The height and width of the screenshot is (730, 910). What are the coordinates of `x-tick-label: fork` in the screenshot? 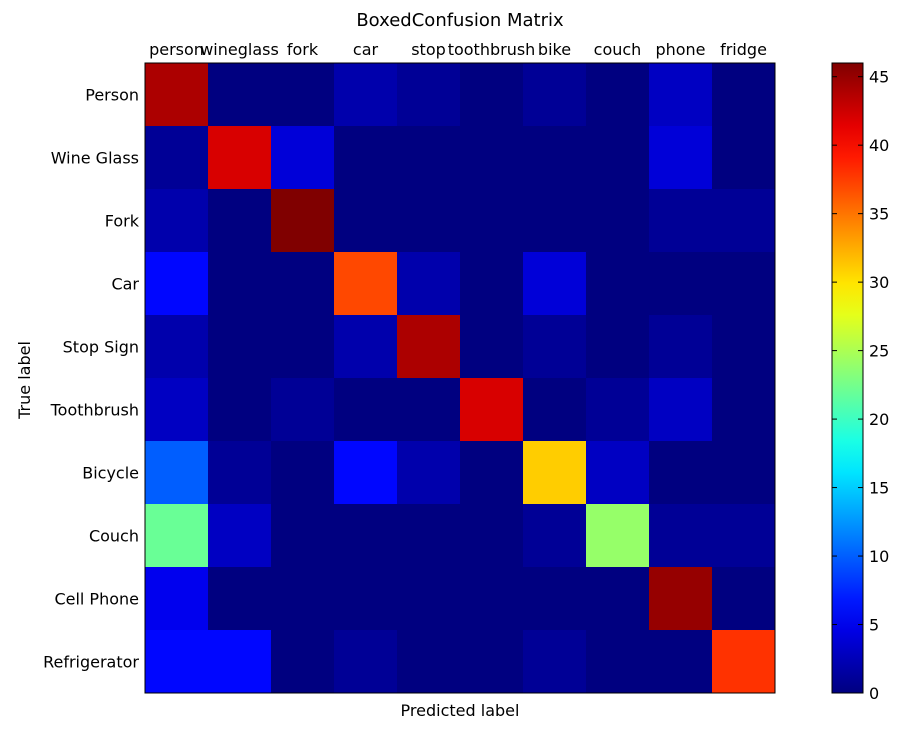 It's located at (303, 49).